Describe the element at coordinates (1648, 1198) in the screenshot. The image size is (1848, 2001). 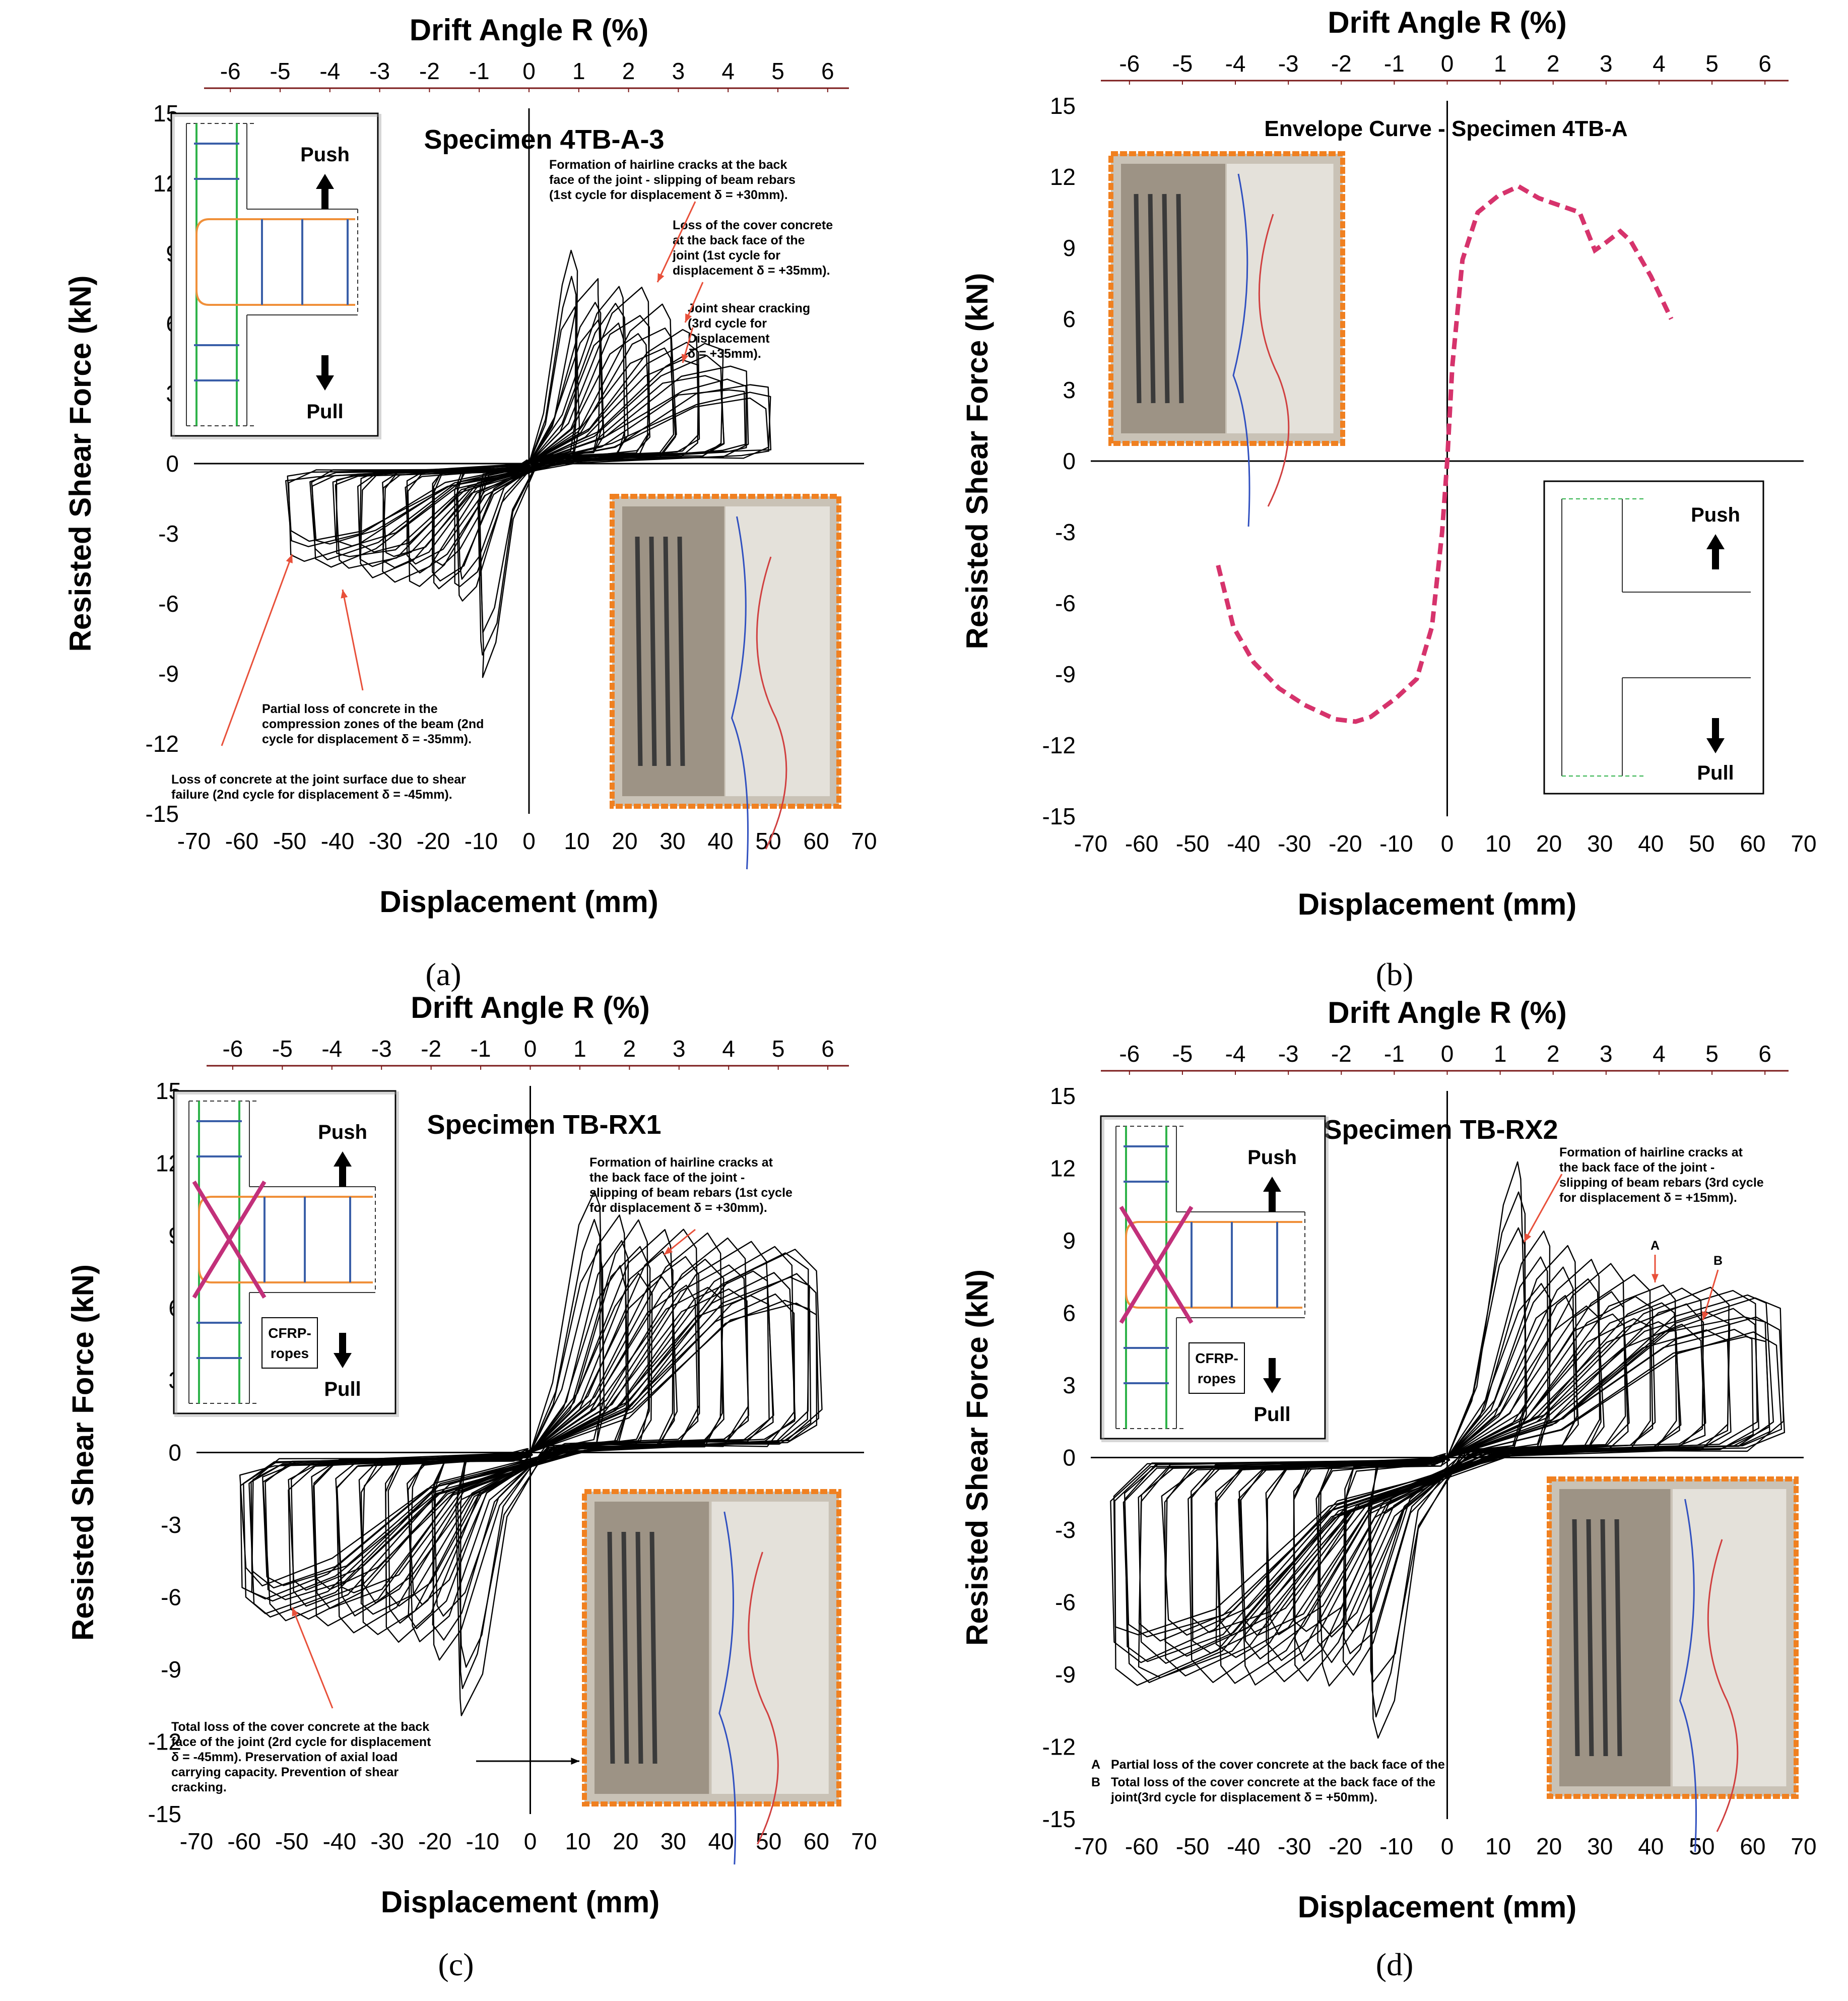
I see `annotation-line: for displacement δ = +15mm).` at that location.